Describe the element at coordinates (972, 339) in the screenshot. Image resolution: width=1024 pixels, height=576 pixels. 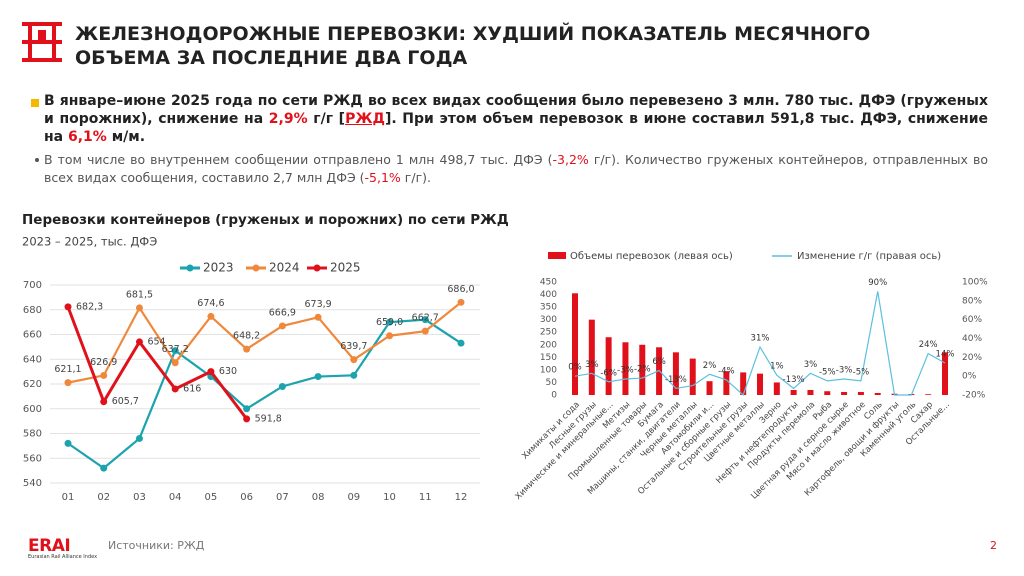
I see `y2-tick-label: 40%` at that location.